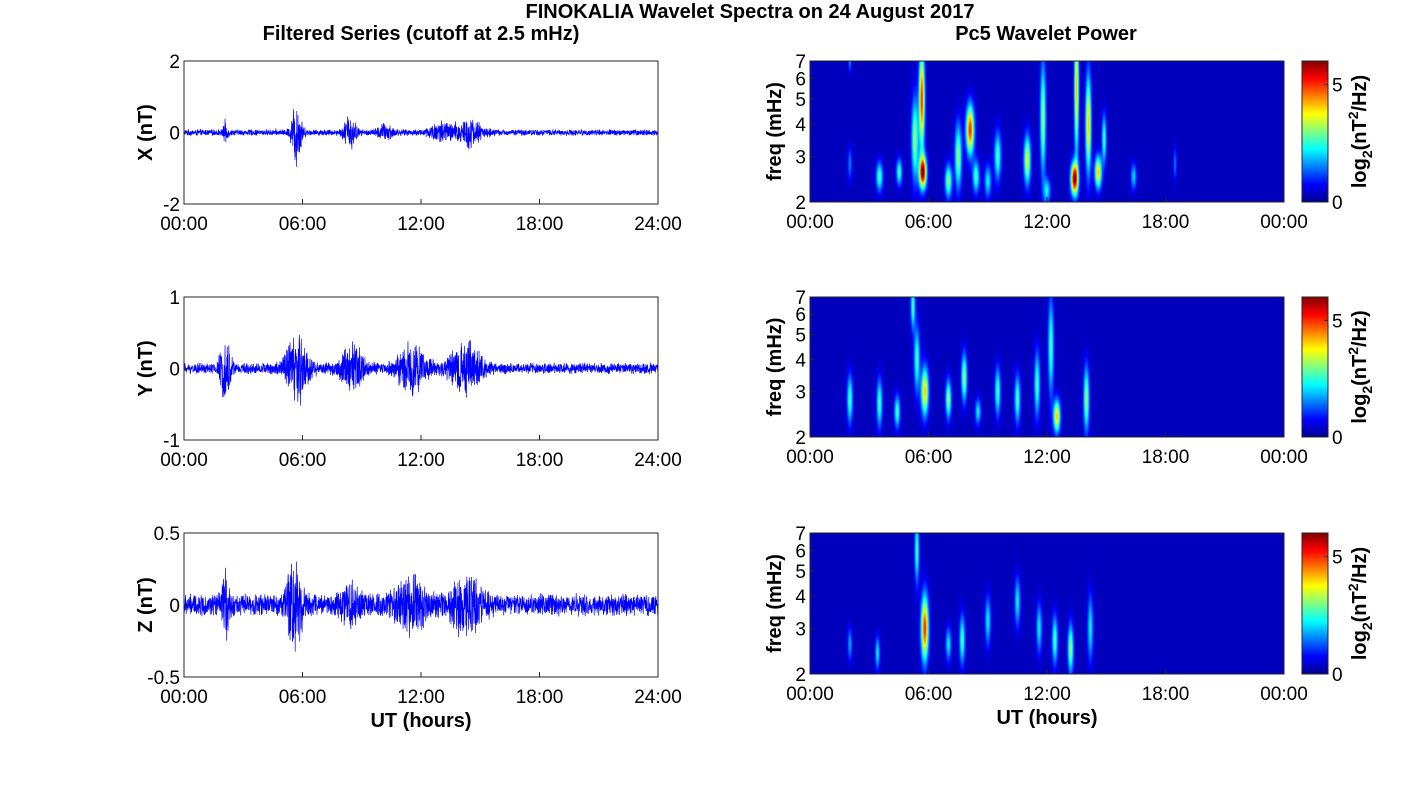  I want to click on wavelet-power-x-image, so click(1047, 131).